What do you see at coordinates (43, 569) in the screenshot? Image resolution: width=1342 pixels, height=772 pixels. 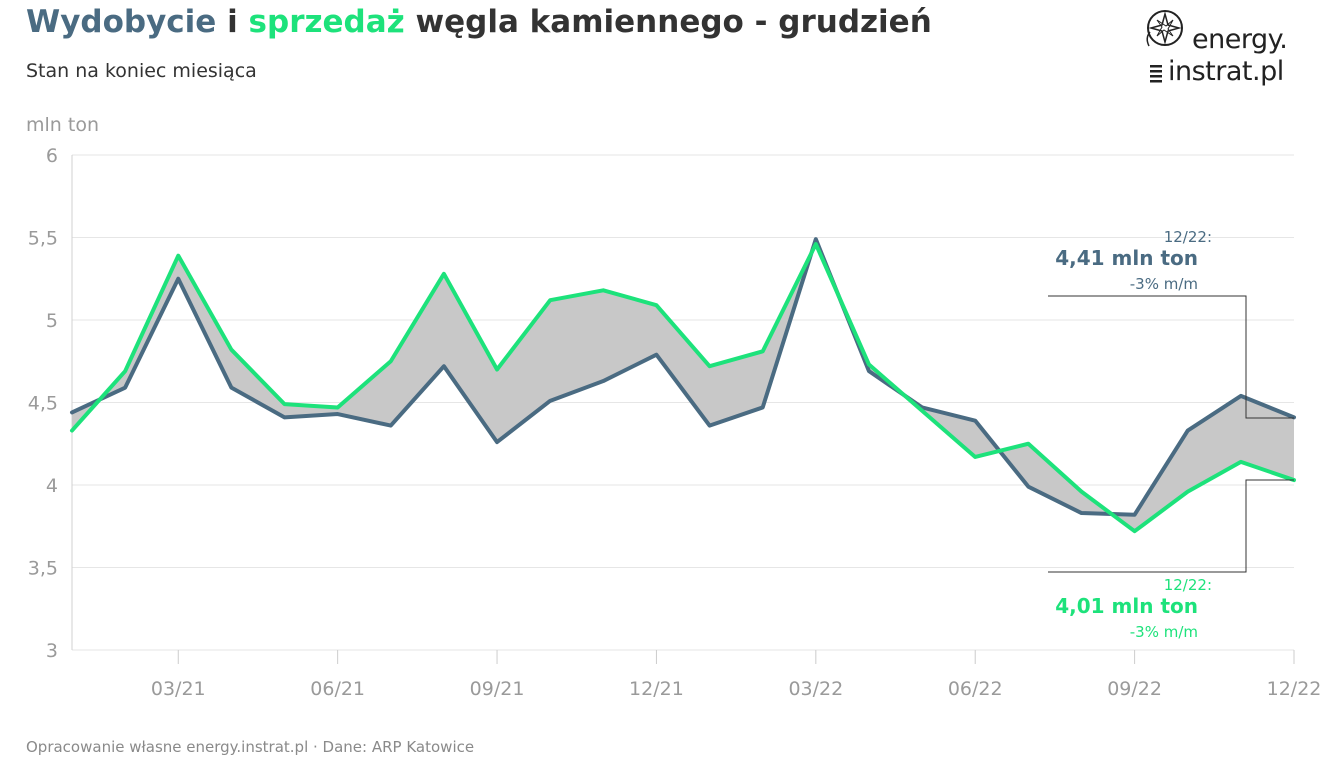 I see `y-tick-label: 3,5` at bounding box center [43, 569].